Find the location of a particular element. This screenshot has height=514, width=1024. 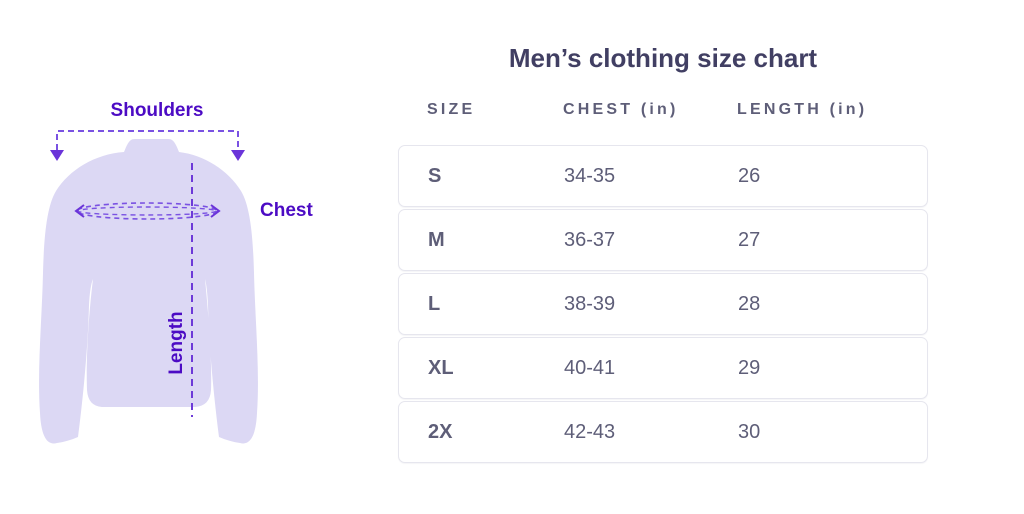

column-header-length: LENGTH (in) is located at coordinates (802, 109).